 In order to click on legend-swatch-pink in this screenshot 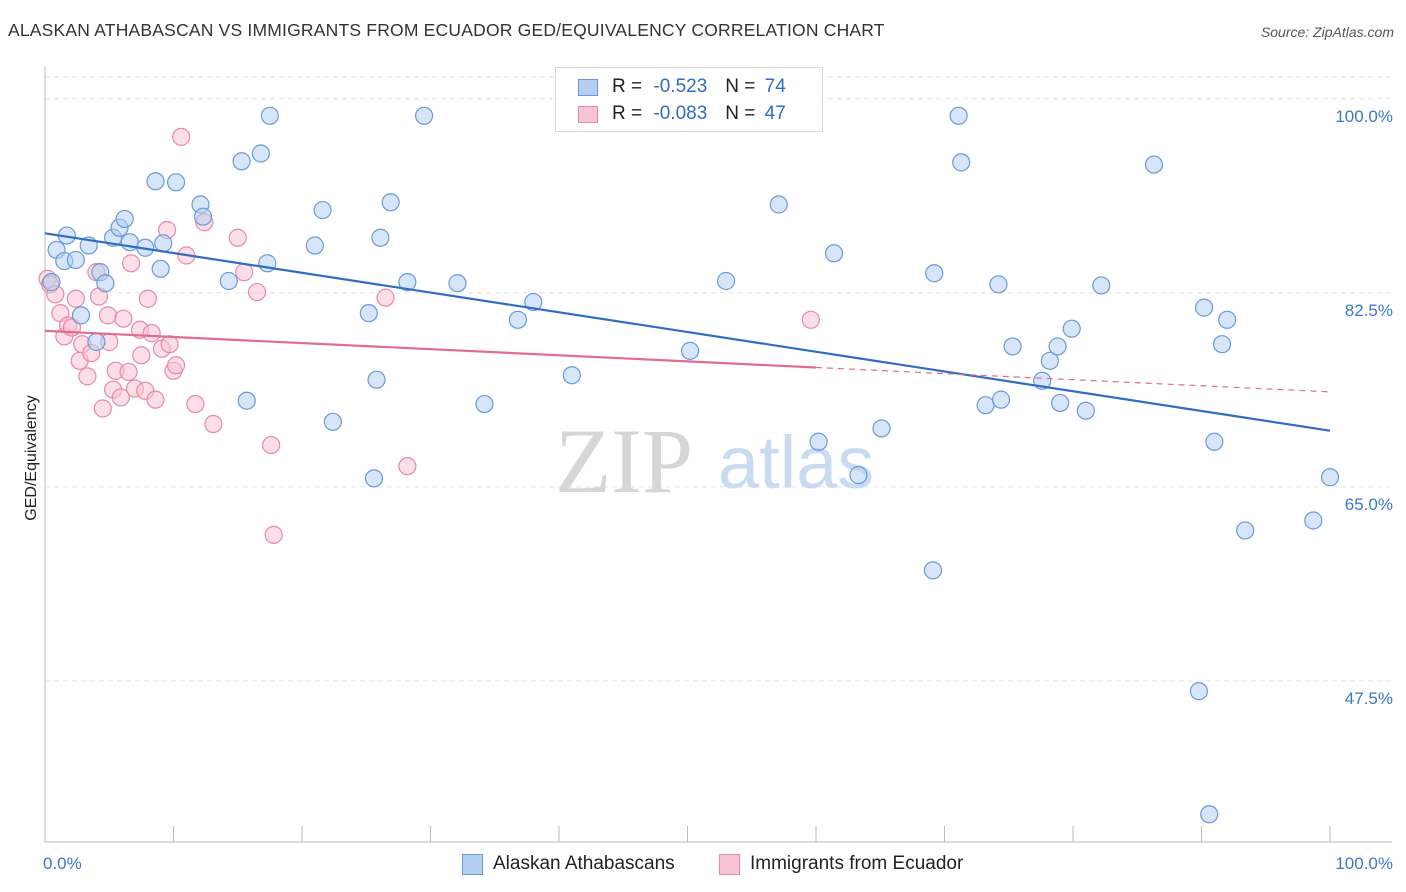, I will do `click(588, 114)`.